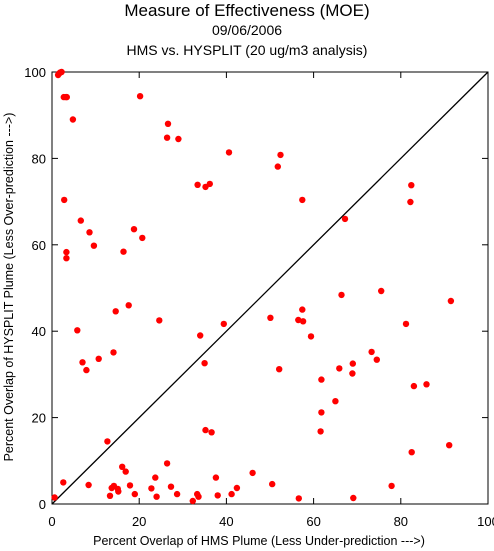  Describe the element at coordinates (39, 158) in the screenshot. I see `y-tick-label: 80` at that location.